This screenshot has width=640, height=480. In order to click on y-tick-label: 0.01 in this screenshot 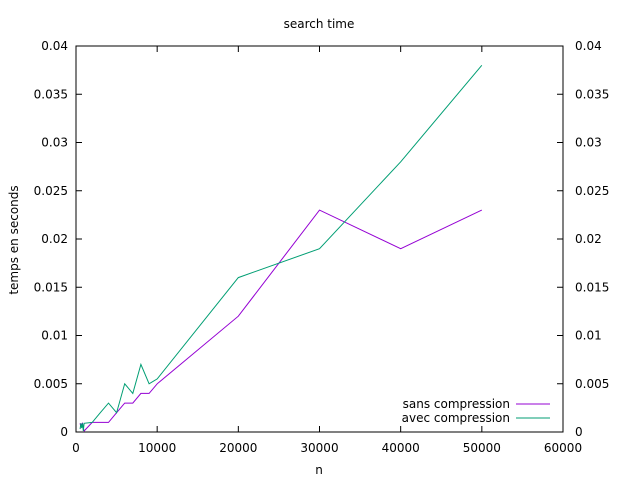, I will do `click(54, 336)`.